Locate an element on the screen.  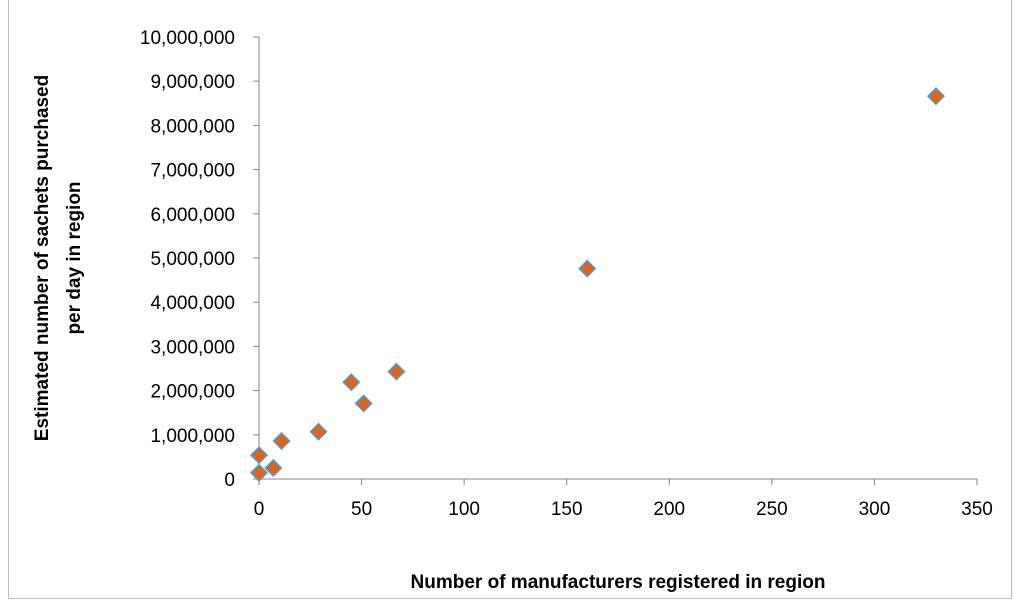
y-tick-label: 4,000,000 is located at coordinates (192, 303).